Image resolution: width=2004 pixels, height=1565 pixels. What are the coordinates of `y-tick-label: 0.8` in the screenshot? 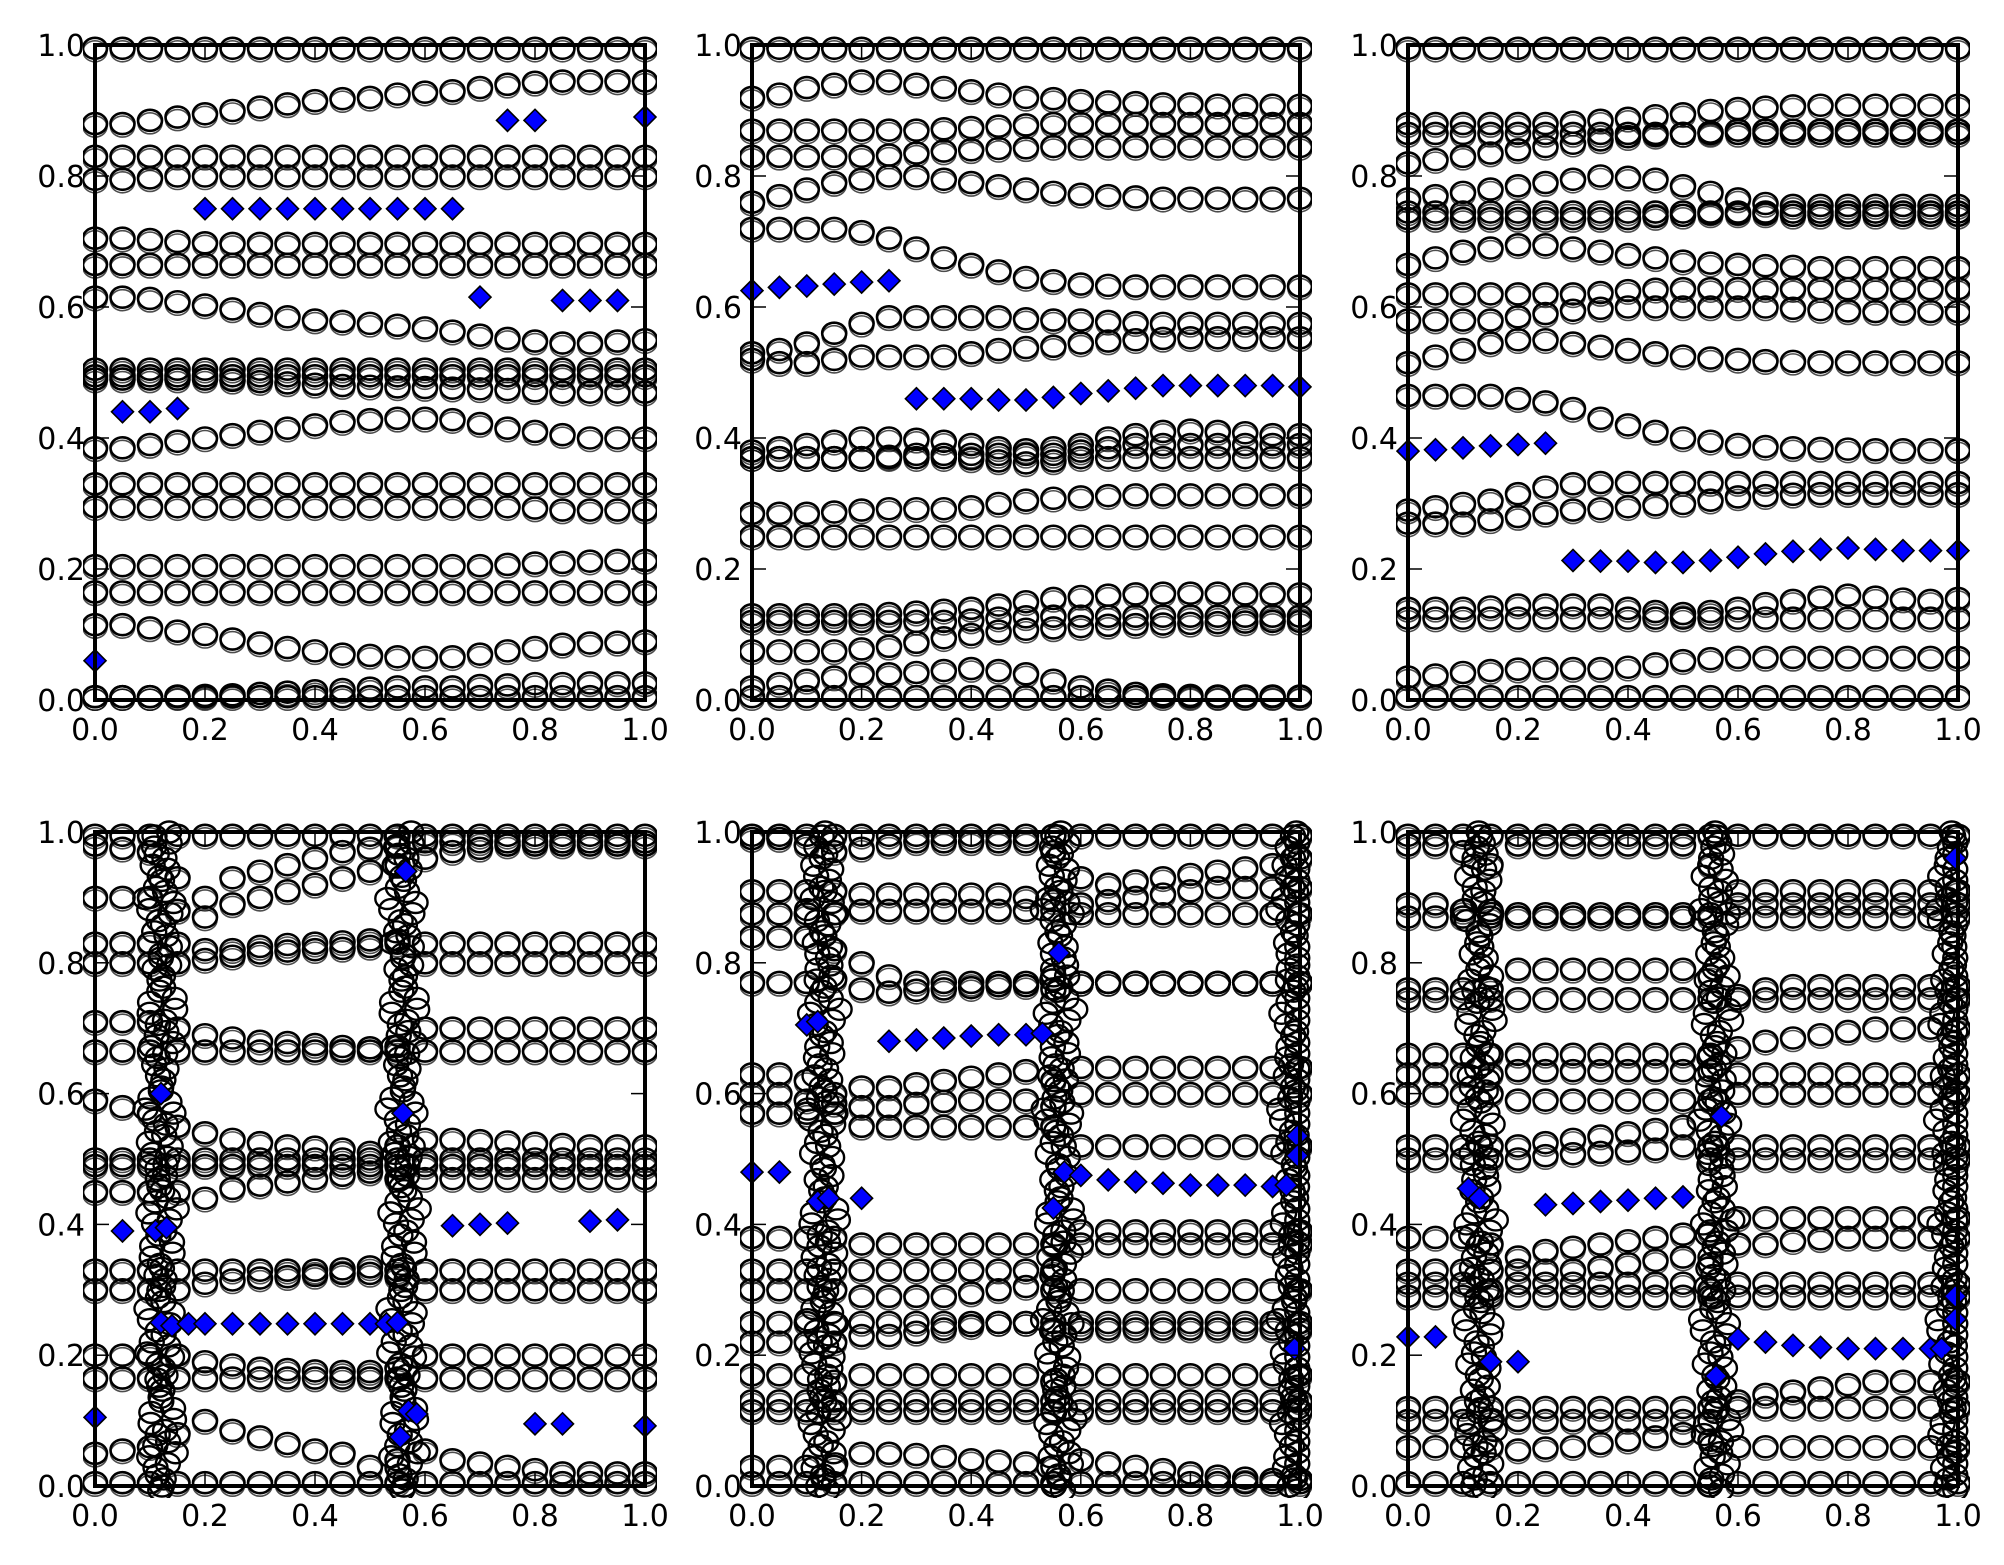 It's located at (1374, 177).